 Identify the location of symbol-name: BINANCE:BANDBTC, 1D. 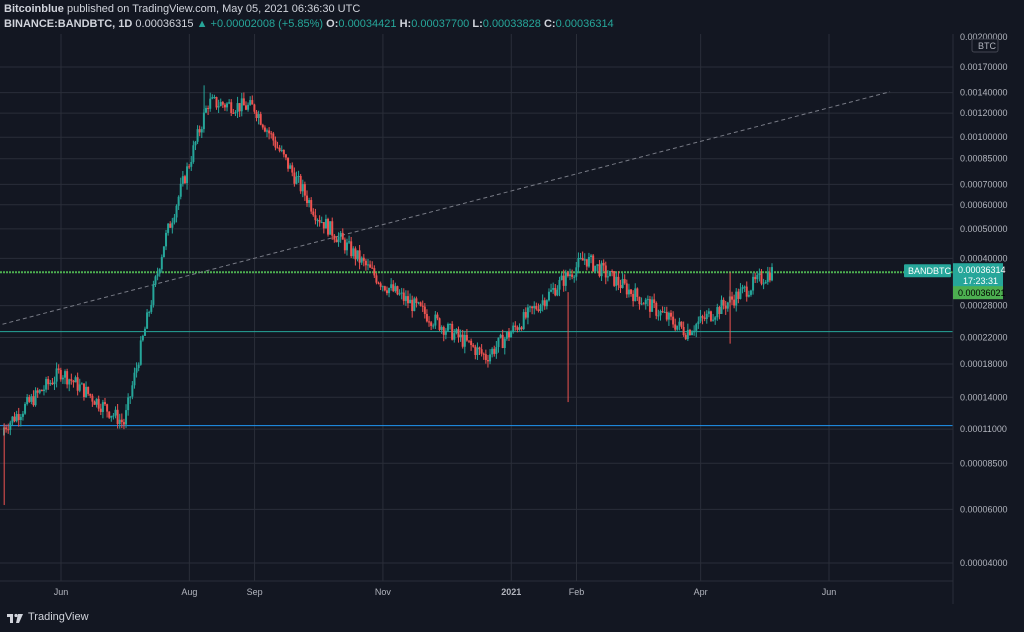
(68, 24).